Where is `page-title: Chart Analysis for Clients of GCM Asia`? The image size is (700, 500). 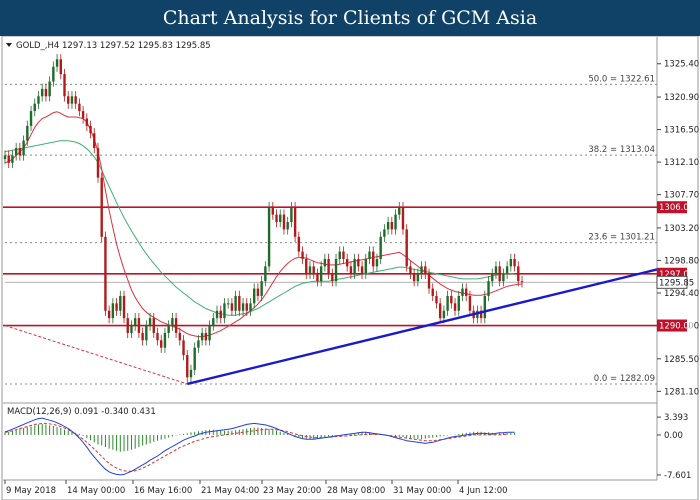
page-title: Chart Analysis for Clients of GCM Asia is located at coordinates (350, 18).